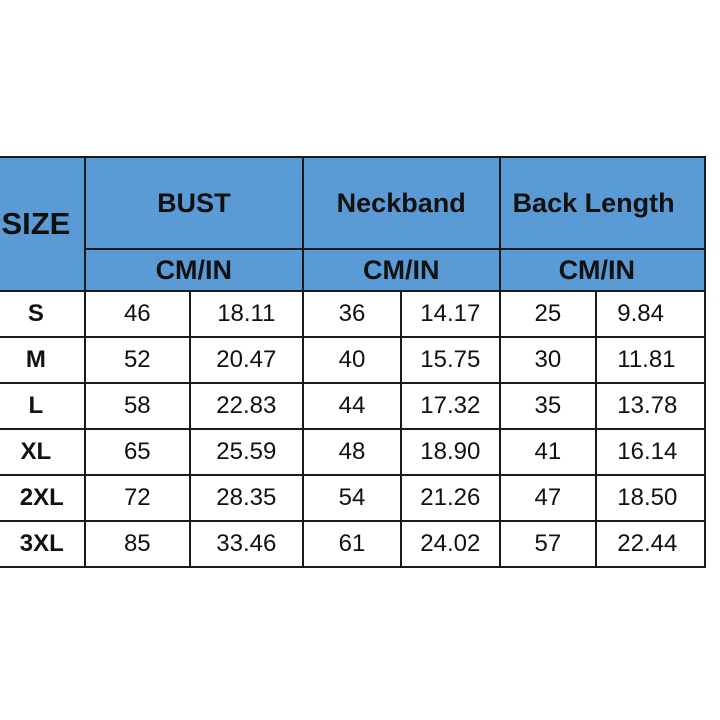 The width and height of the screenshot is (720, 720). I want to click on table-cell: 41, so click(548, 452).